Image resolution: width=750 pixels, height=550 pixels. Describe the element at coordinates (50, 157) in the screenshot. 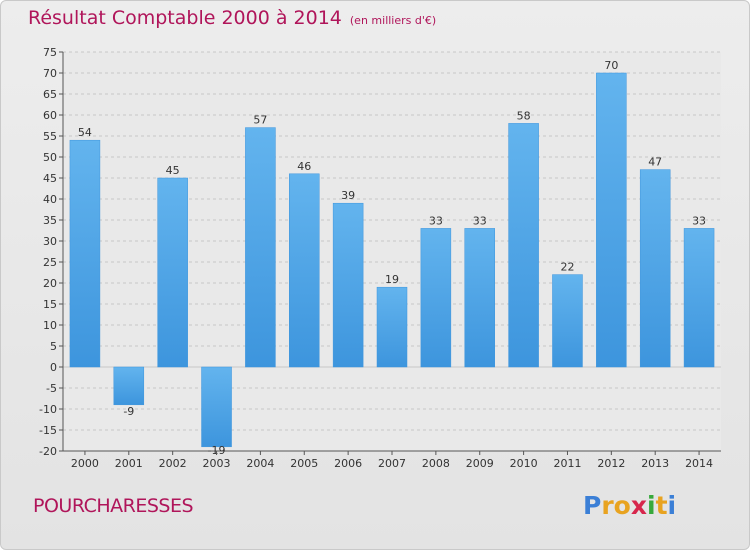

I see `y-tick-label: 50` at that location.